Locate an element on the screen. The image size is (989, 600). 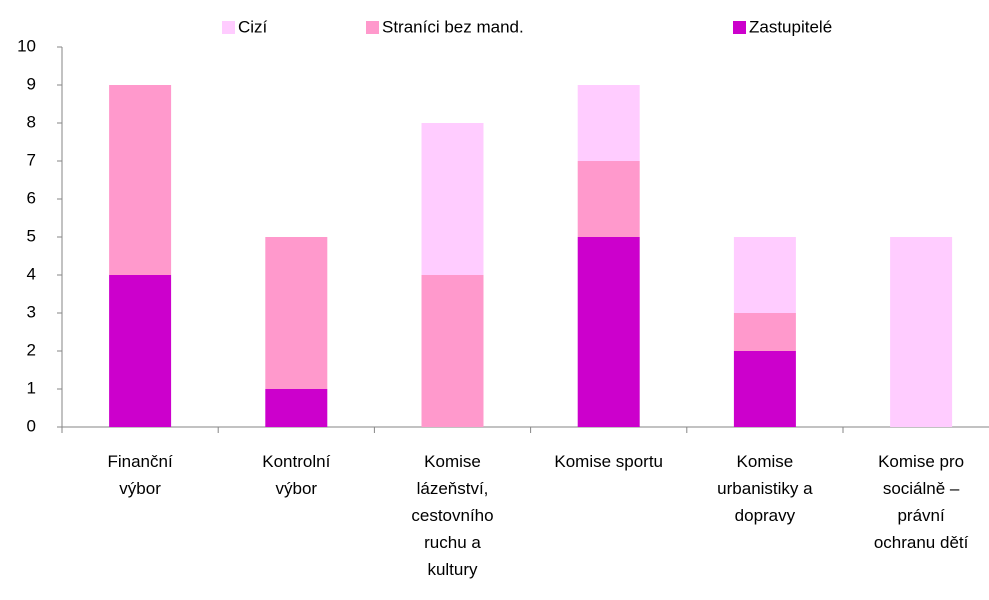
x-tick-label-line: právní is located at coordinates (921, 515).